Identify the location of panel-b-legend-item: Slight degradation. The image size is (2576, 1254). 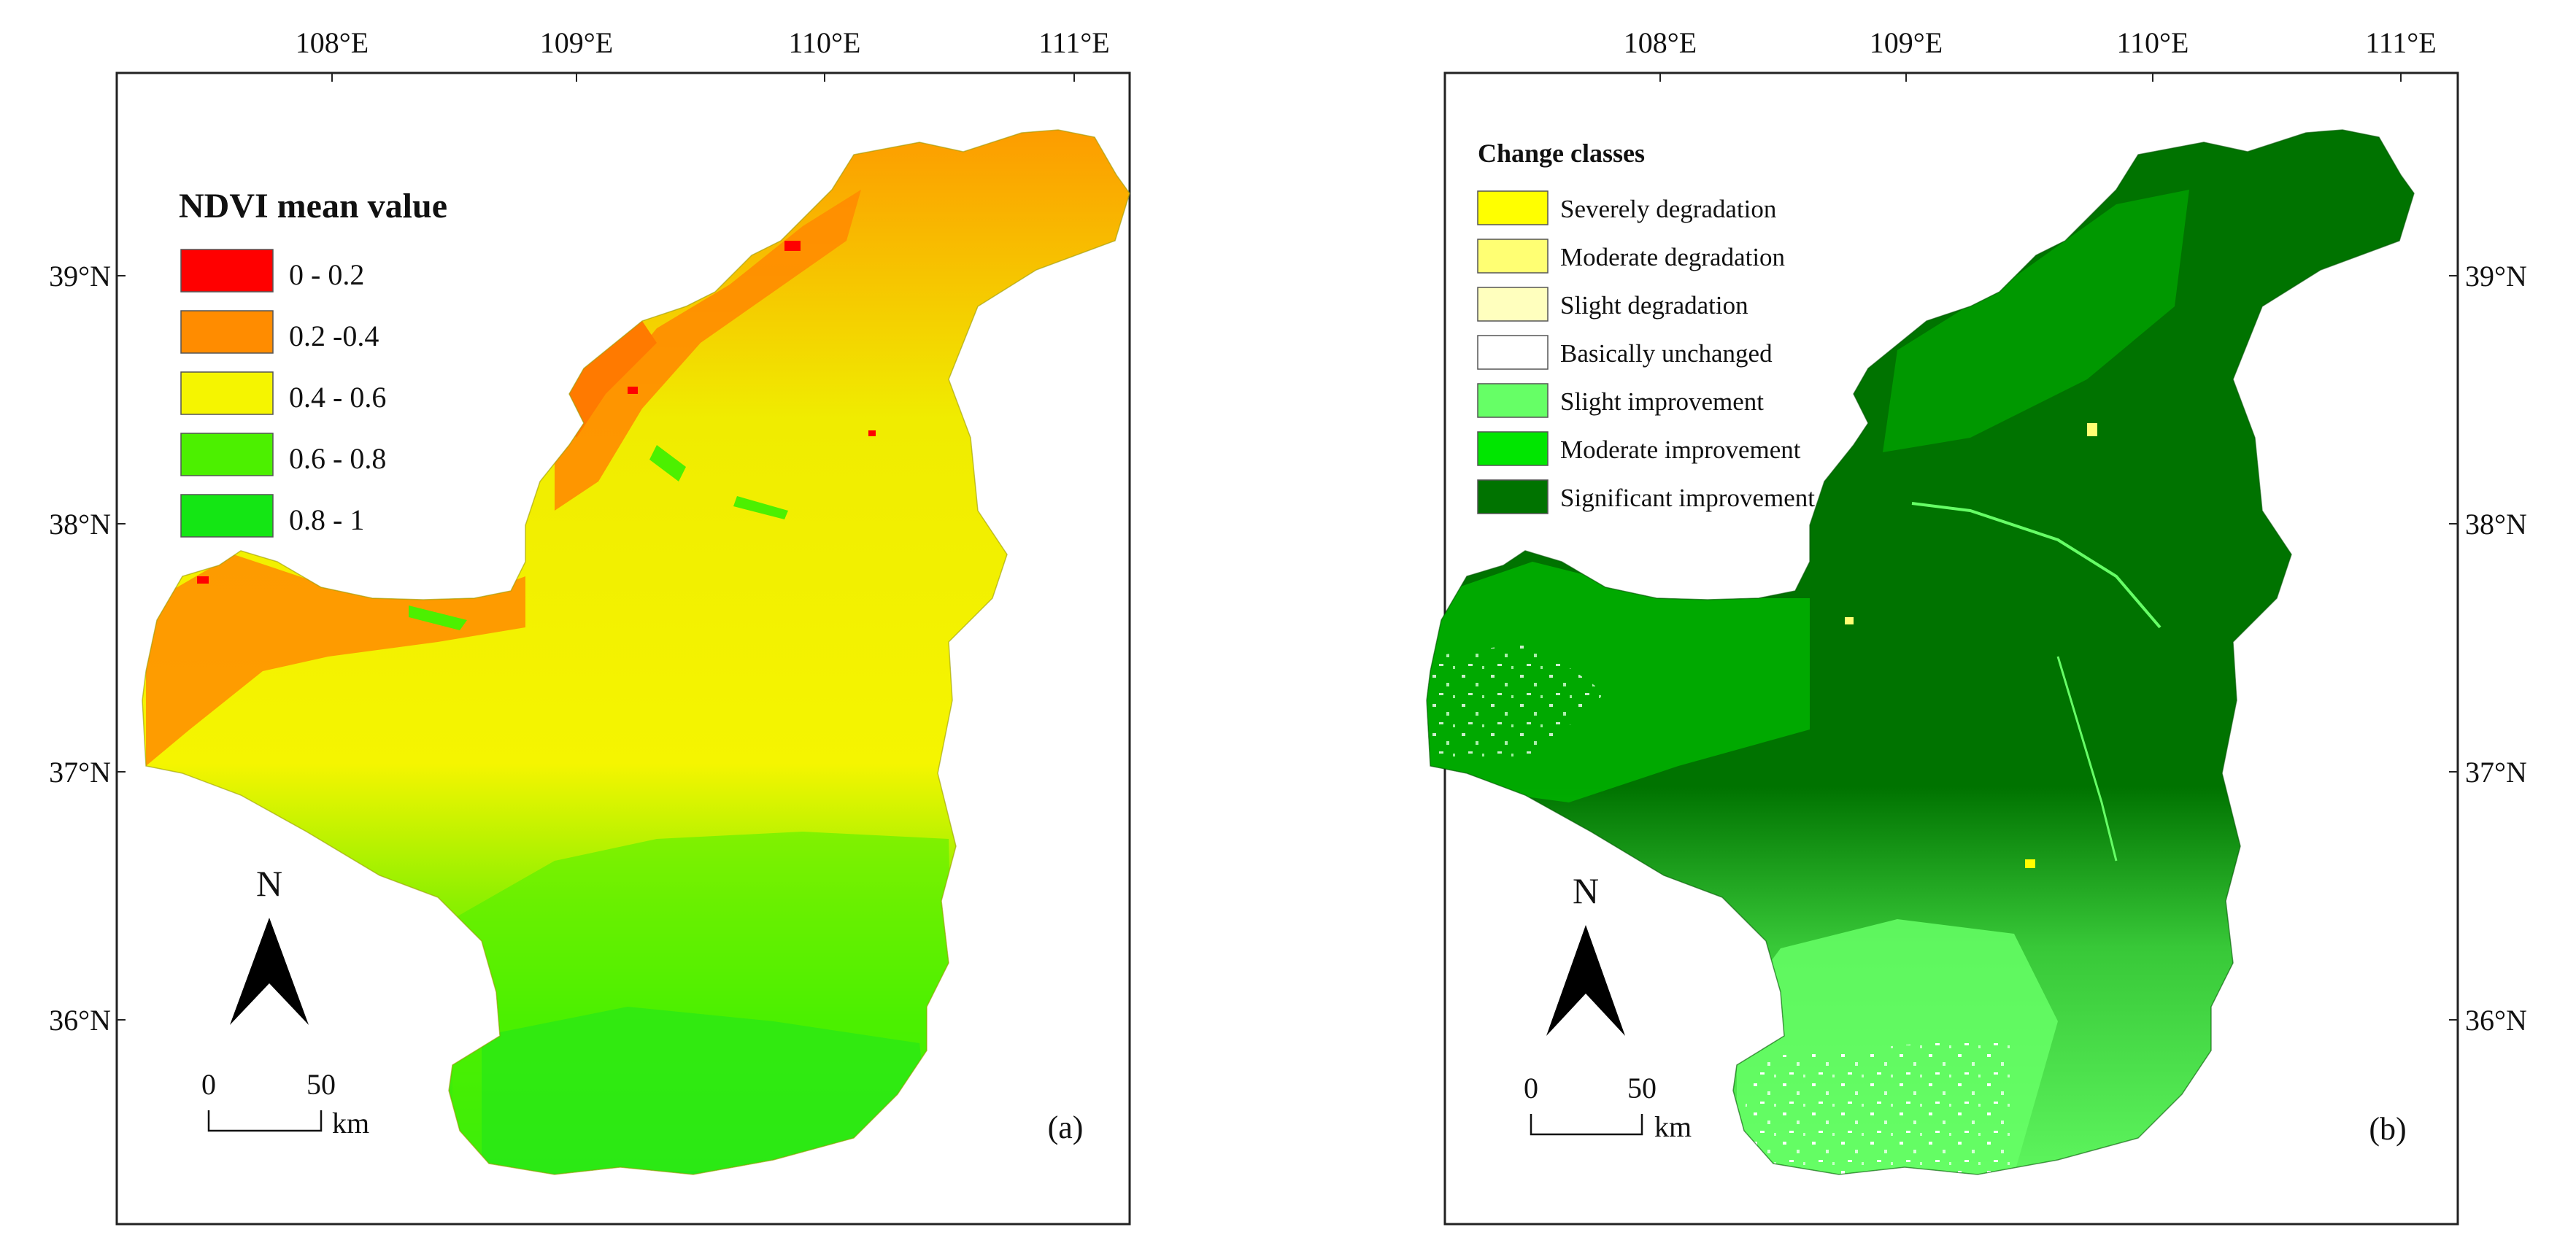
(1612, 304).